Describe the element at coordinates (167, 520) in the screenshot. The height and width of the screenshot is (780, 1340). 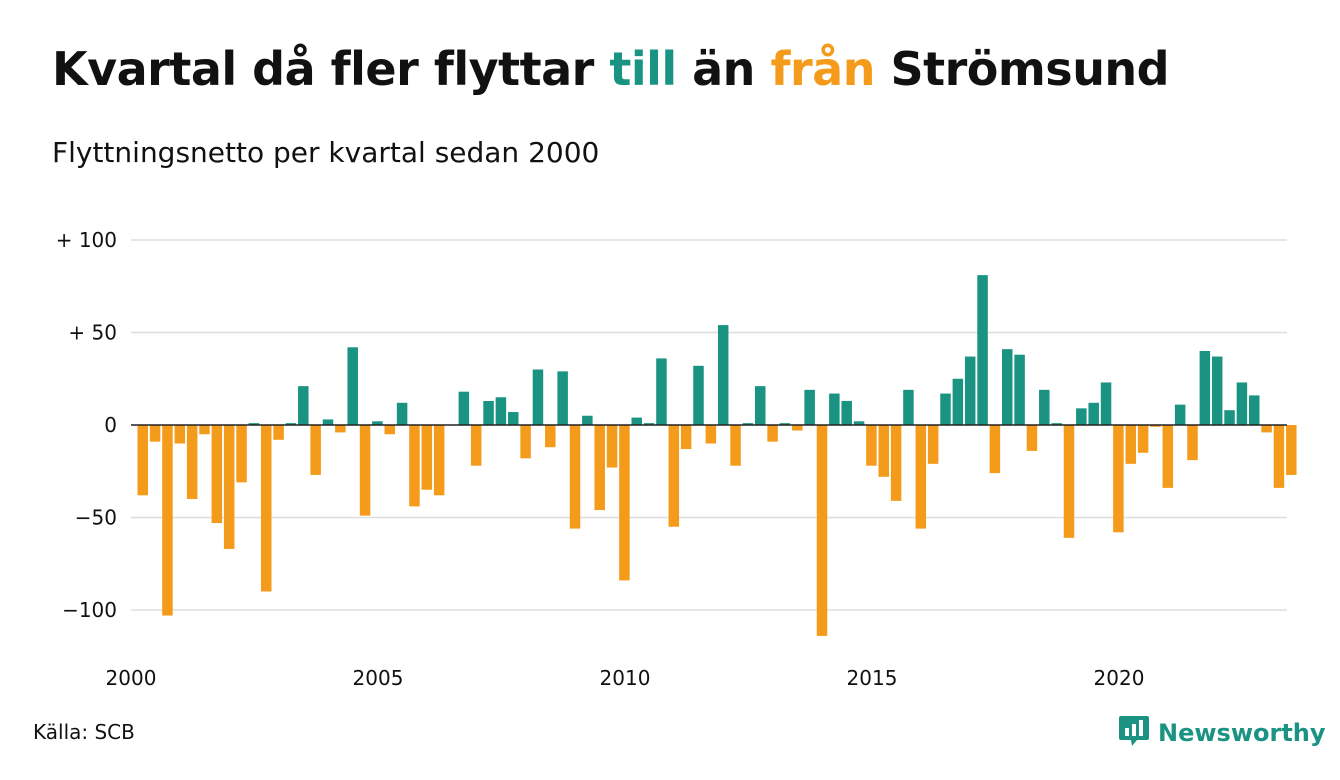
I see `bar-2000-q3` at that location.